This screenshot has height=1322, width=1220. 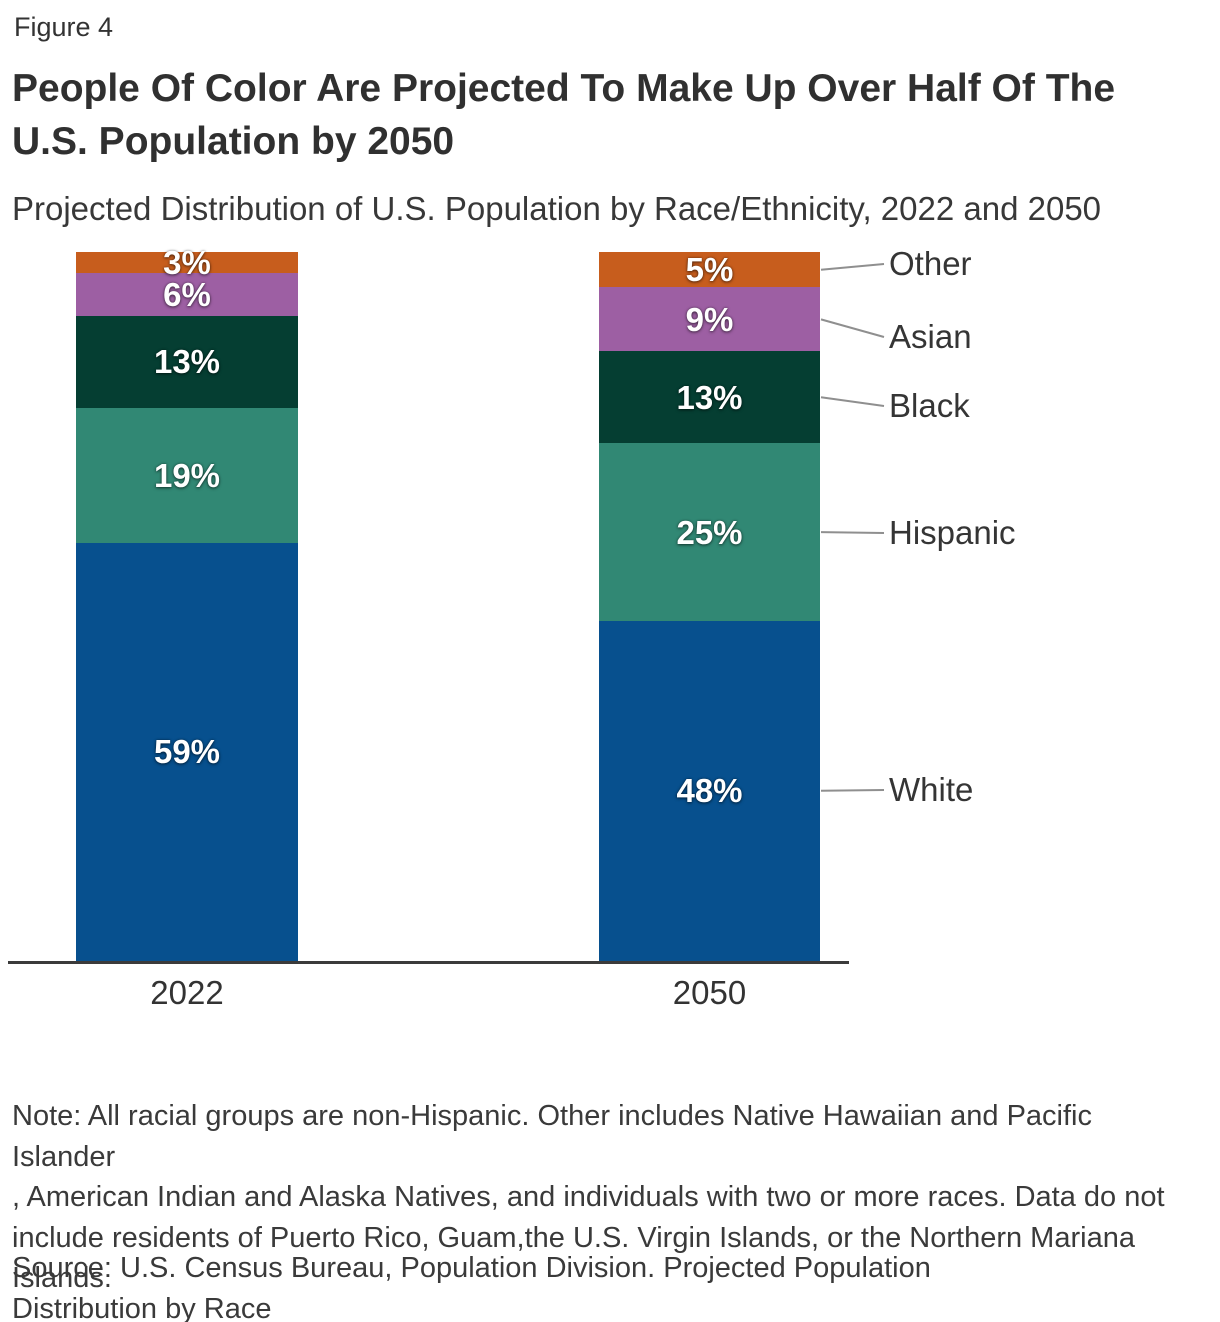 I want to click on bar-segment-2050-asian: 9%, so click(x=709, y=319).